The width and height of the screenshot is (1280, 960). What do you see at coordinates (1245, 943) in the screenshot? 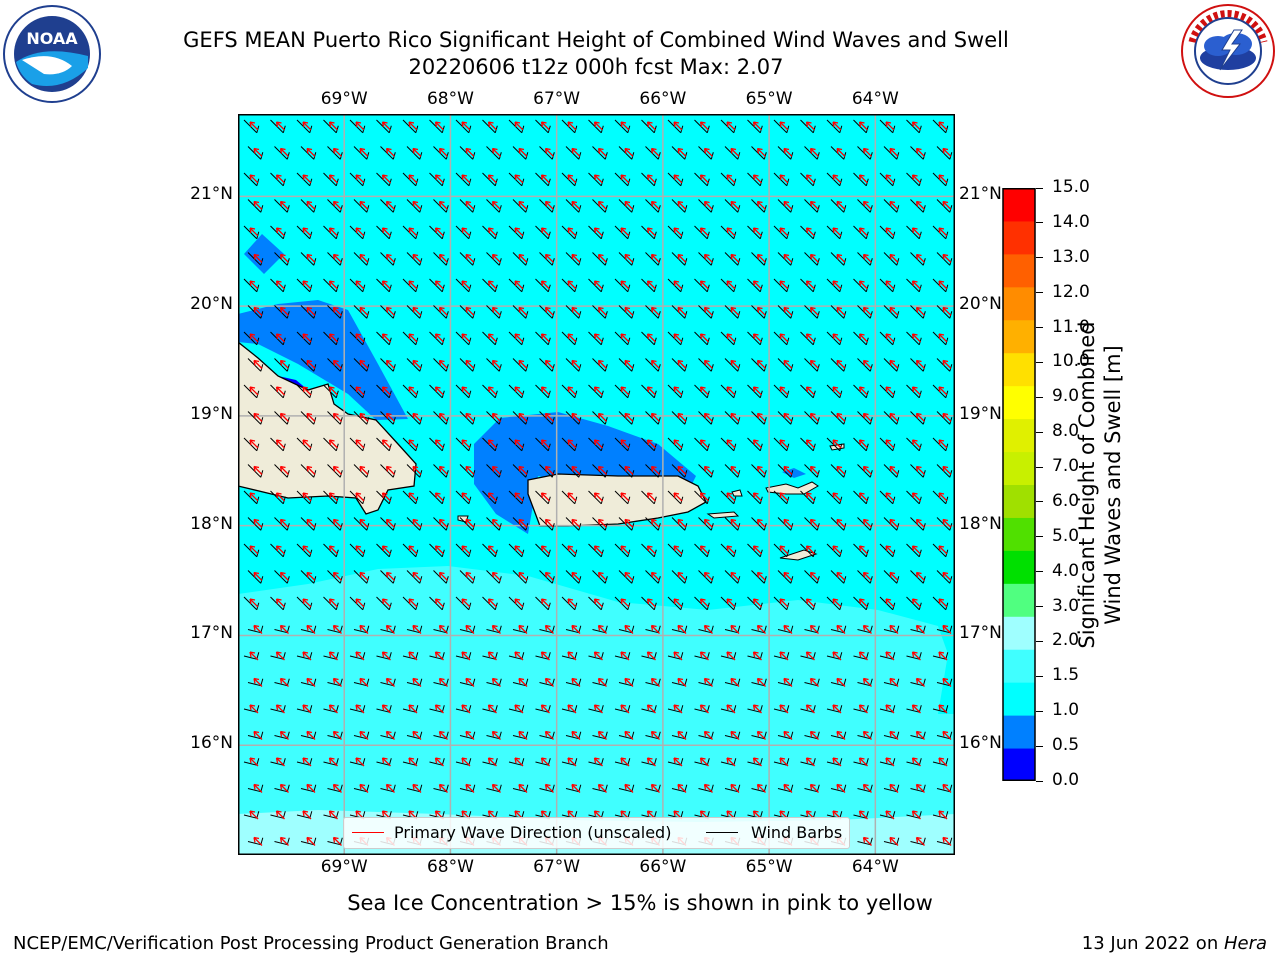
I see `footer-host: Hera` at bounding box center [1245, 943].